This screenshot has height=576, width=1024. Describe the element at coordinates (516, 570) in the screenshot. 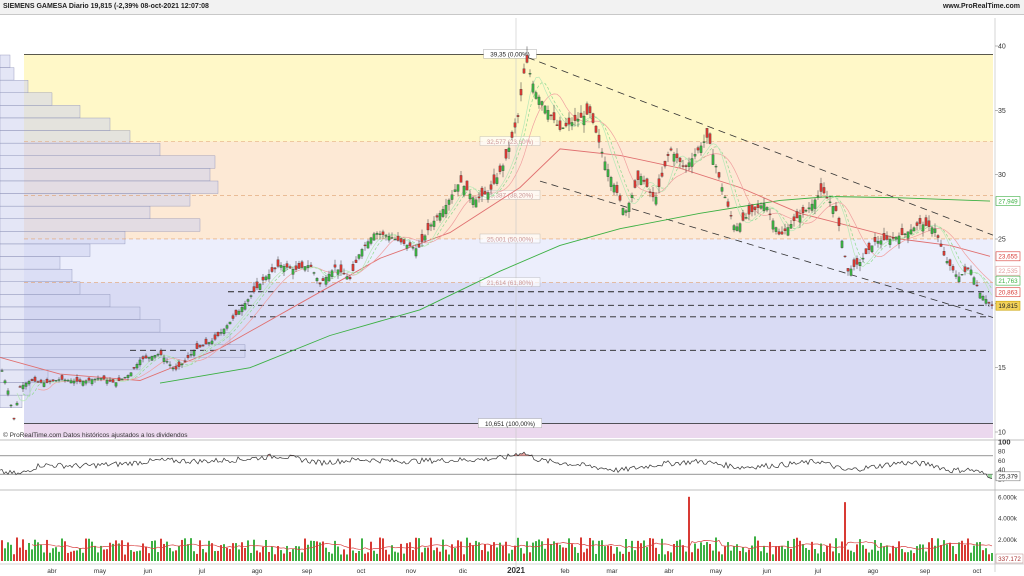

I see `month-tick-label: 2021` at that location.